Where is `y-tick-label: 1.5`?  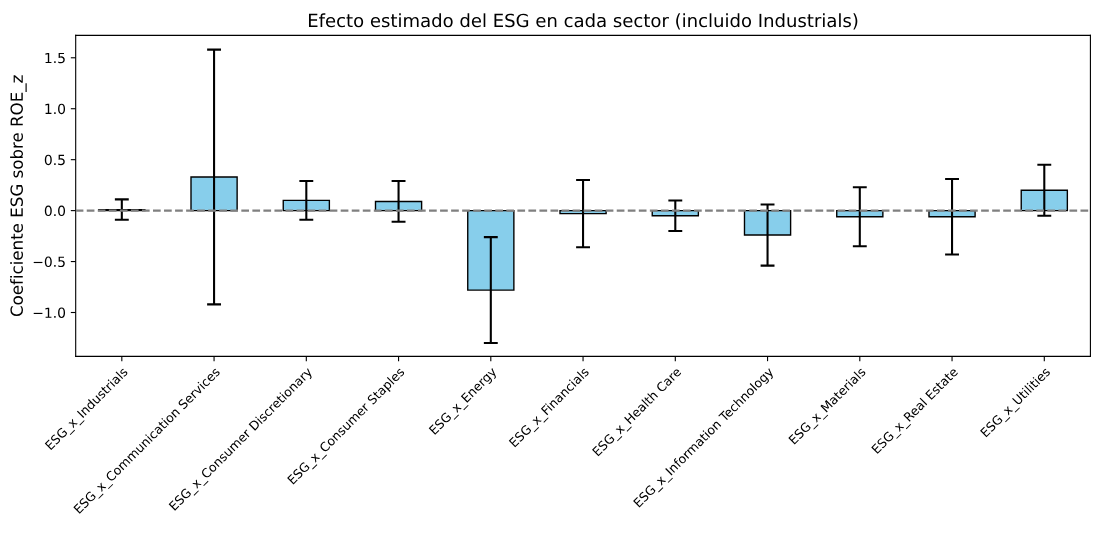 y-tick-label: 1.5 is located at coordinates (55, 58).